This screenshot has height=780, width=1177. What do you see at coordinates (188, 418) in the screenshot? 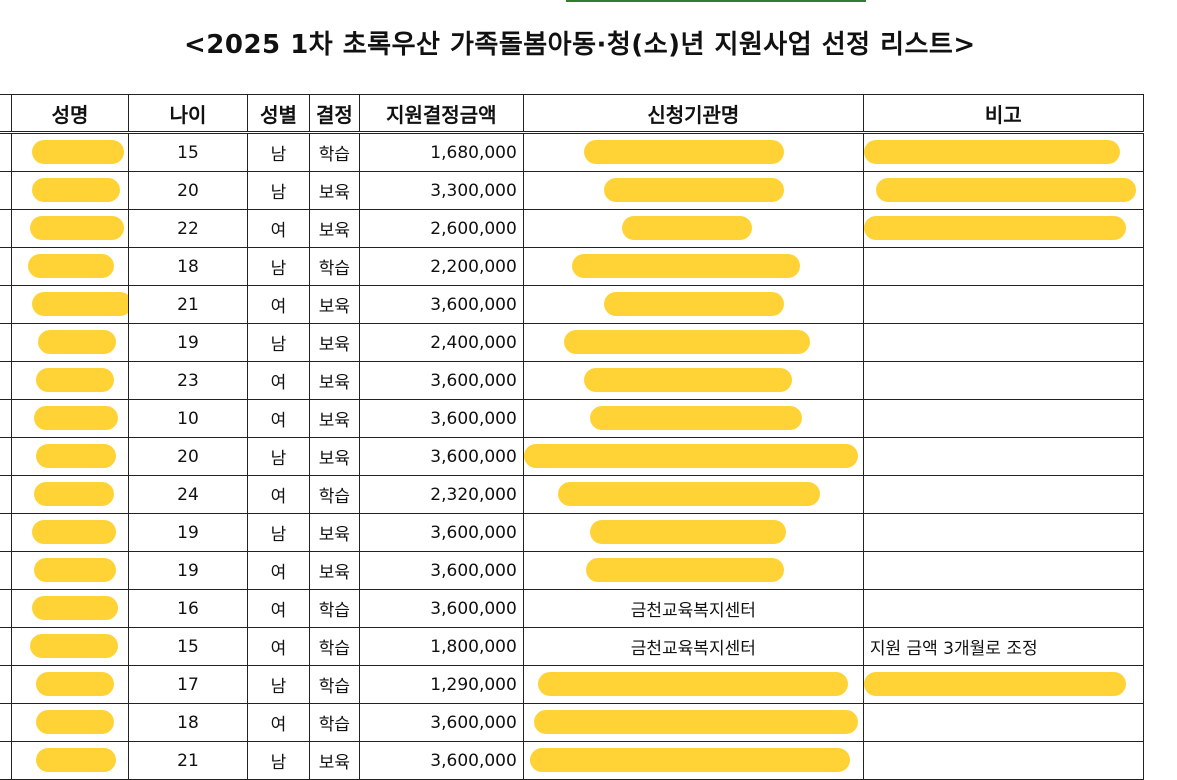
I see `age-cell: 10` at bounding box center [188, 418].